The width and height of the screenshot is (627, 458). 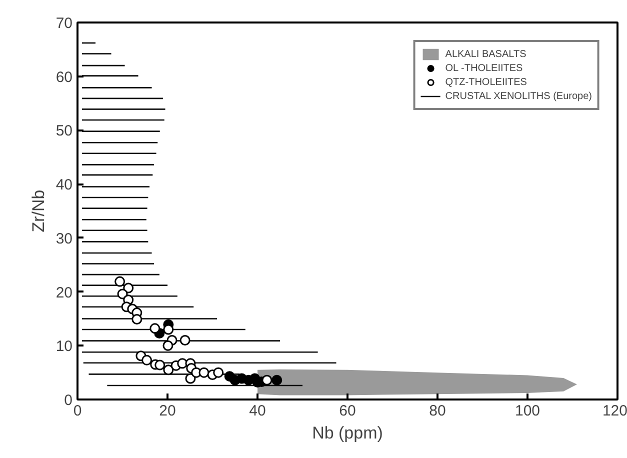 I want to click on x-tick-label: 20, so click(x=167, y=411).